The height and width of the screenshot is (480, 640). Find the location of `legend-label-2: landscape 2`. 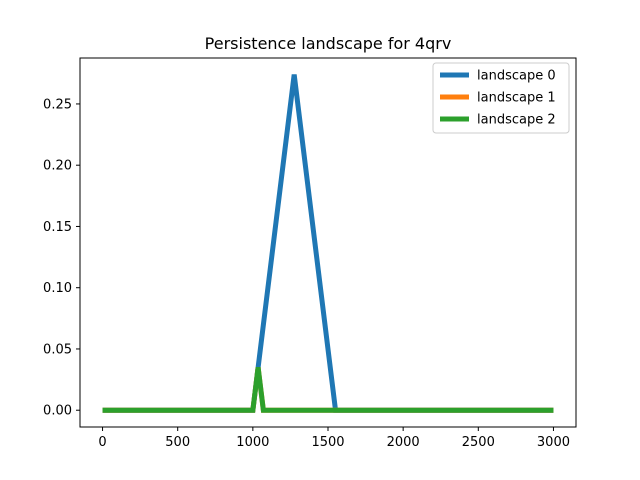

legend-label-2: landscape 2 is located at coordinates (516, 120).